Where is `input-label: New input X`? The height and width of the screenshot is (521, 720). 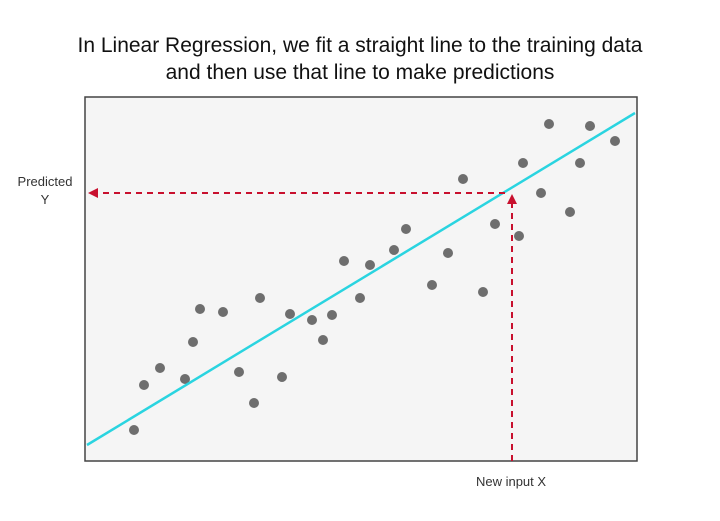 input-label: New input X is located at coordinates (511, 481).